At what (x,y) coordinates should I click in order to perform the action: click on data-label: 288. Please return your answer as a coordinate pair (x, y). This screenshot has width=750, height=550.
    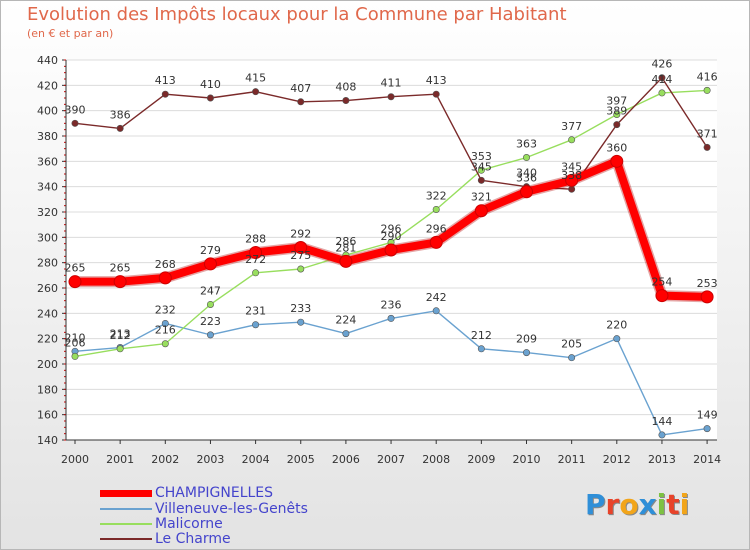
    Looking at the image, I should click on (255, 239).